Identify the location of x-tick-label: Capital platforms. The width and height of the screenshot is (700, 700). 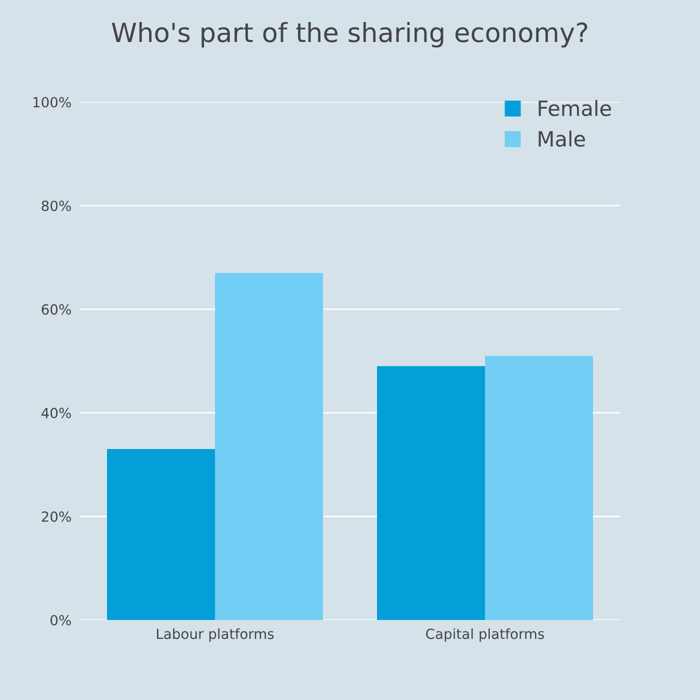
(485, 635).